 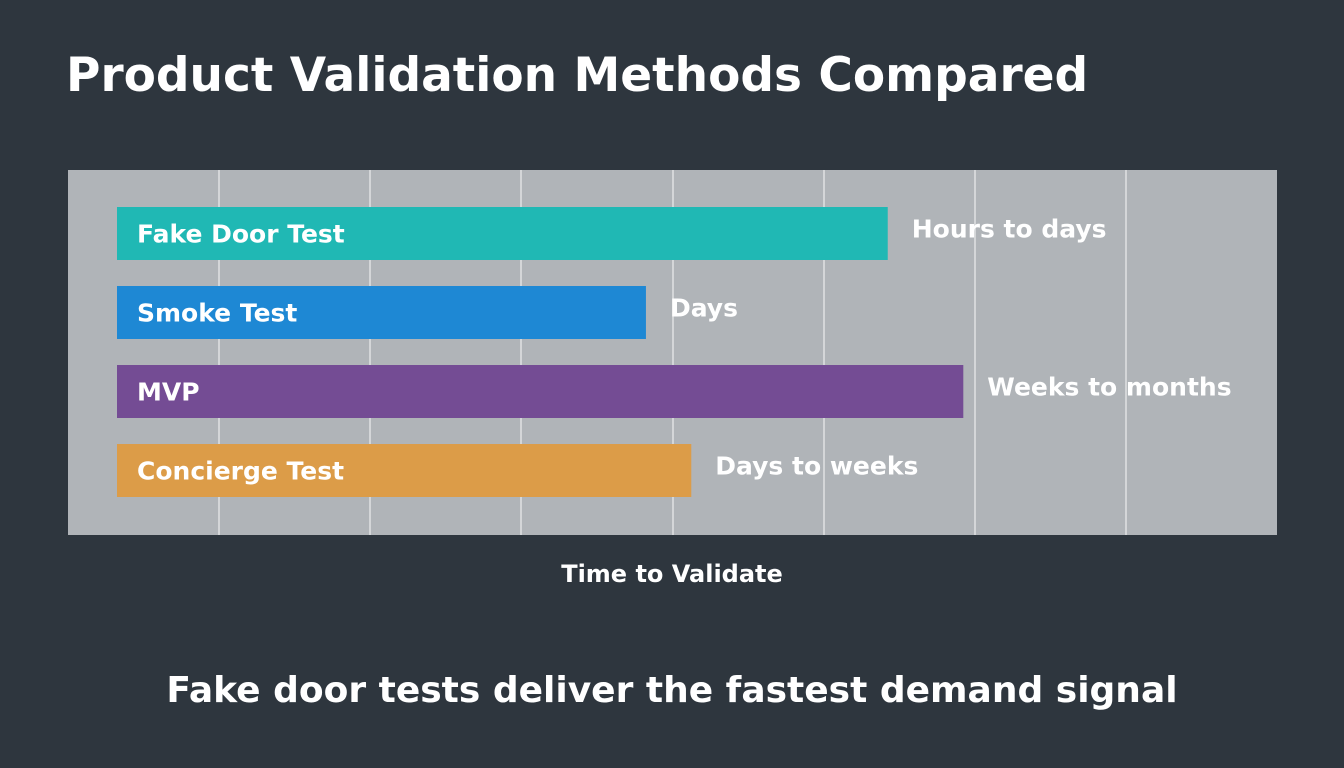 I want to click on value-label: Days to weeks, so click(x=816, y=466).